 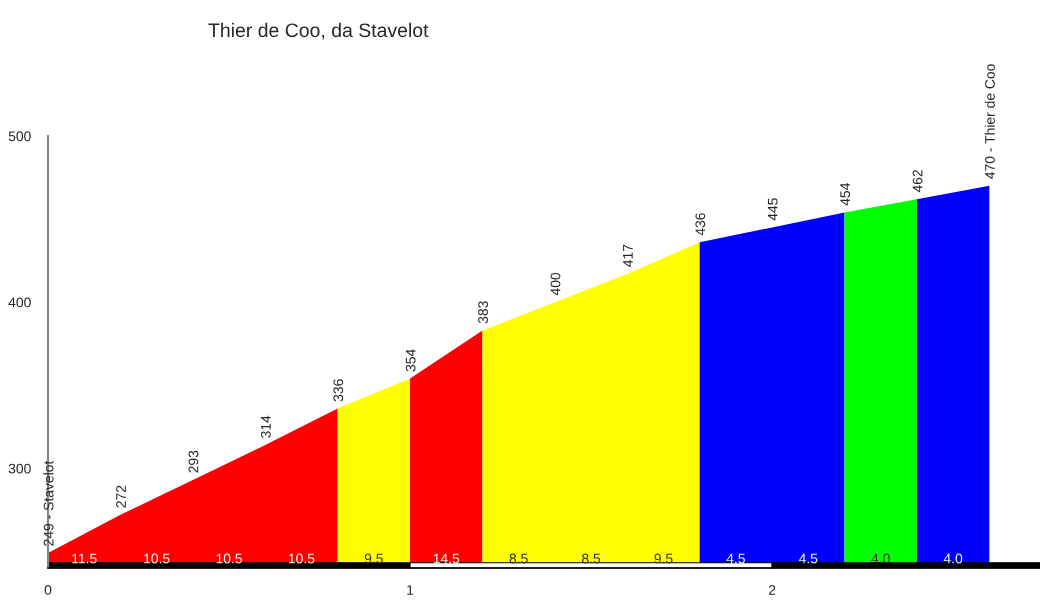 What do you see at coordinates (318, 31) in the screenshot?
I see `chart-title: Thier de Coo, da Stavelot` at bounding box center [318, 31].